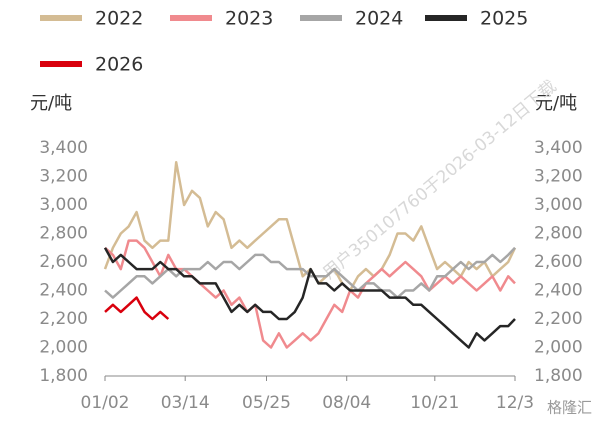  Describe the element at coordinates (346, 403) in the screenshot. I see `x-tick-label: 08/04` at that location.